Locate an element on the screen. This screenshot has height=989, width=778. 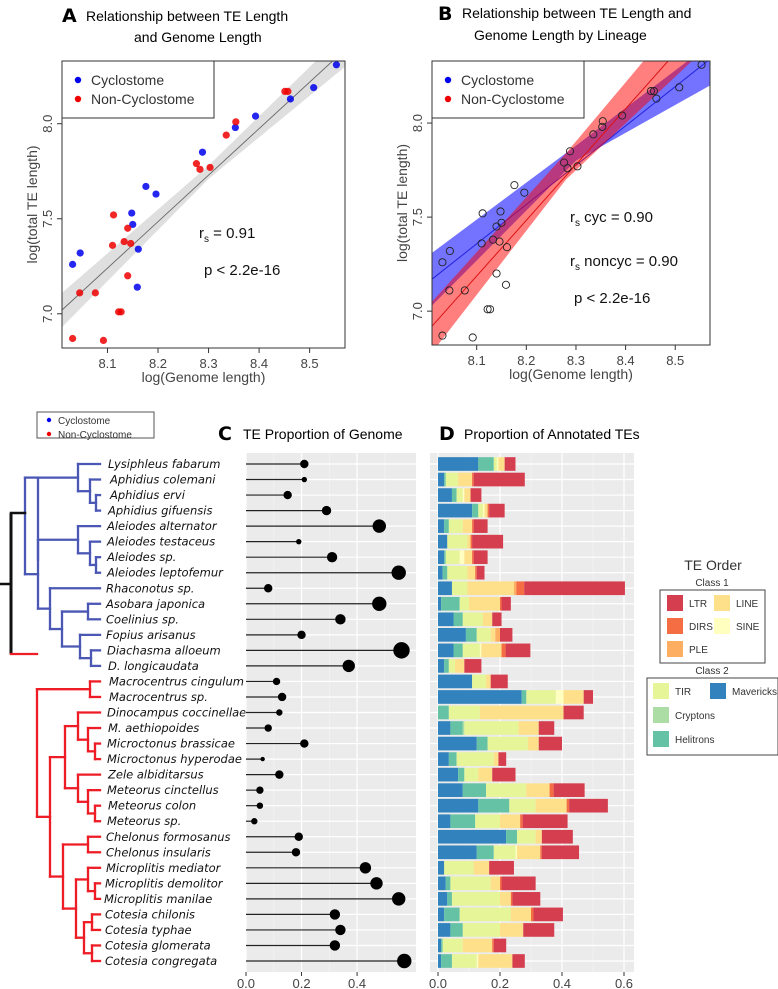
x-tick-label: 0.4 is located at coordinates (357, 982).